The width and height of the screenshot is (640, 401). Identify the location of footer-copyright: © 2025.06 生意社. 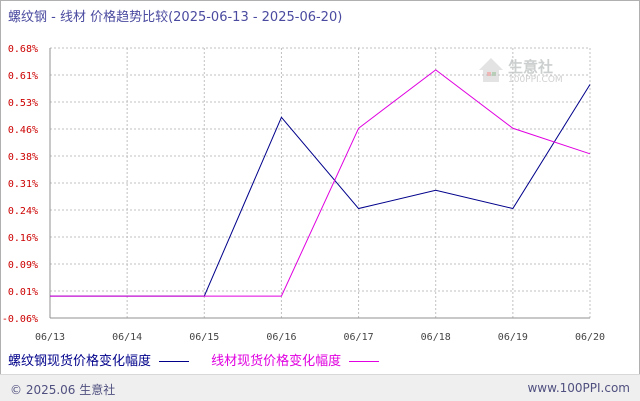
(63, 390).